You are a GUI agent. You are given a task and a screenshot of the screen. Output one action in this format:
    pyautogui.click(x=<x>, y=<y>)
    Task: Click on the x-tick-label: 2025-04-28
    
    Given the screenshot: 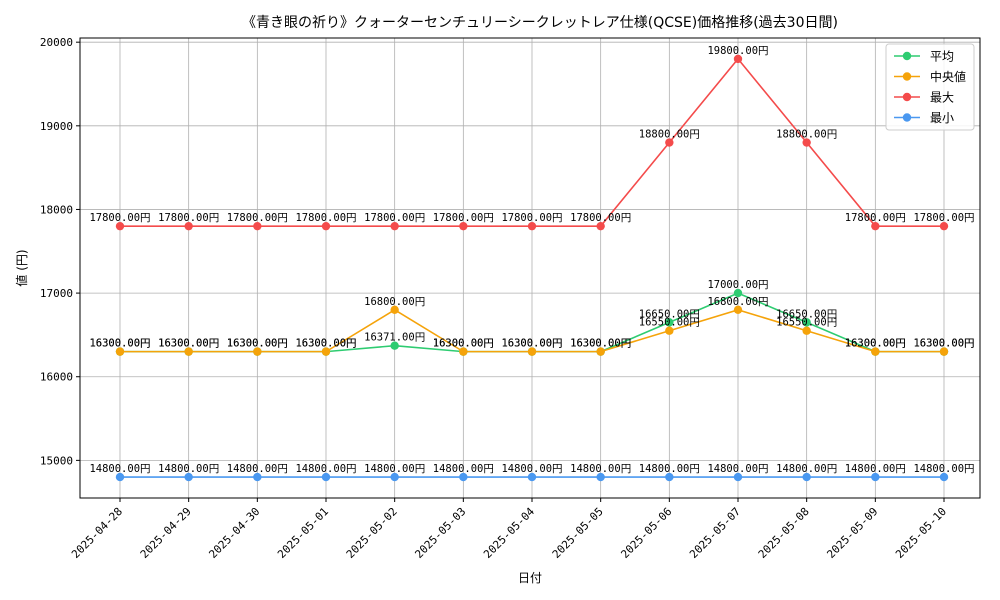 What is the action you would take?
    pyautogui.click(x=97, y=533)
    